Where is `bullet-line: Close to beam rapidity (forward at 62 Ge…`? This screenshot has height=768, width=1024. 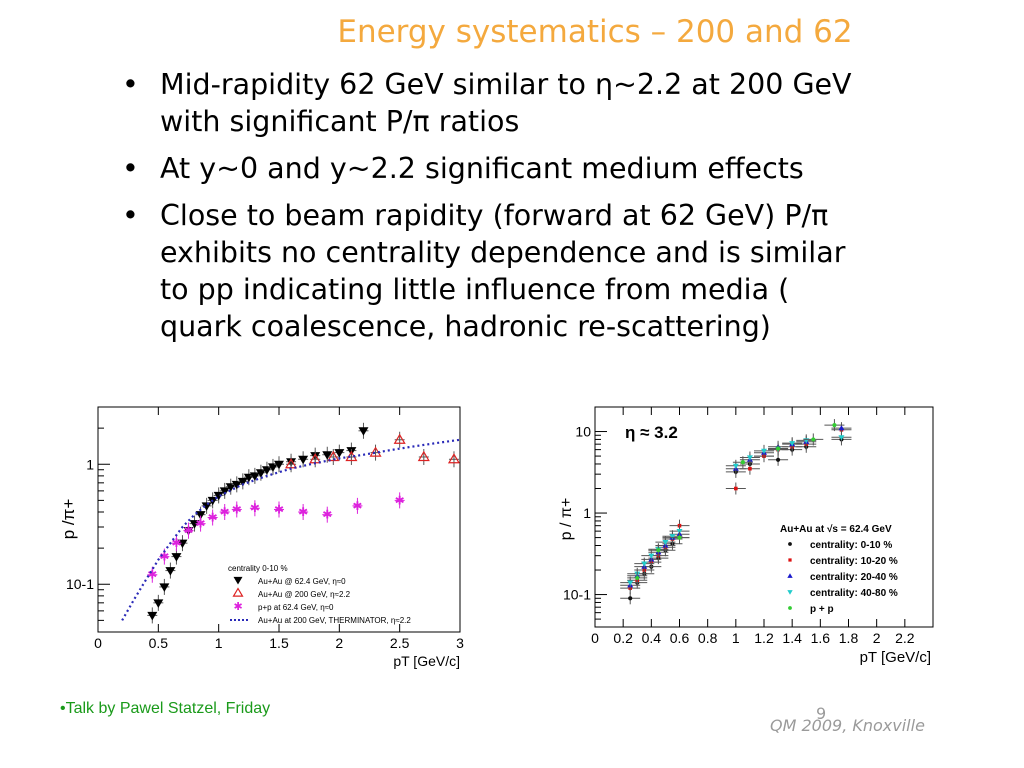 bullet-line: Close to beam rapidity (forward at 62 Ge… is located at coordinates (494, 215).